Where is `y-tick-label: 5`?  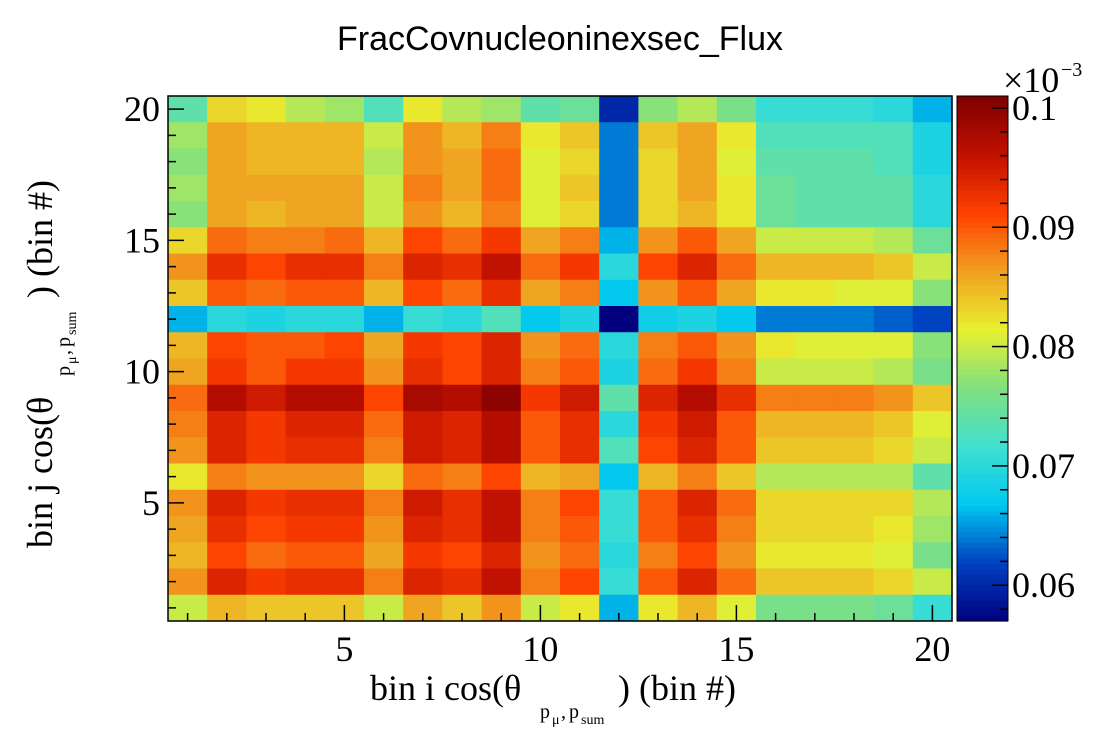
y-tick-label: 5 is located at coordinates (151, 503).